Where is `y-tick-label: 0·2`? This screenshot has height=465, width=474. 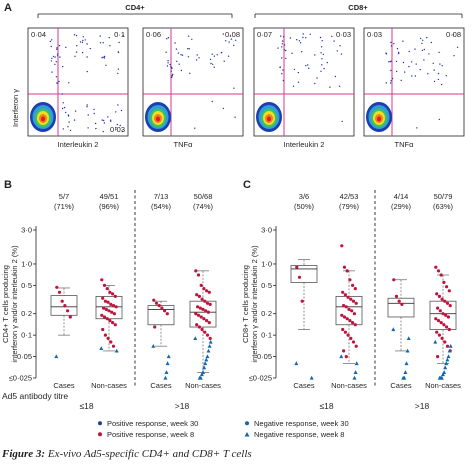
y-tick-label: 0·2 is located at coordinates (266, 313).